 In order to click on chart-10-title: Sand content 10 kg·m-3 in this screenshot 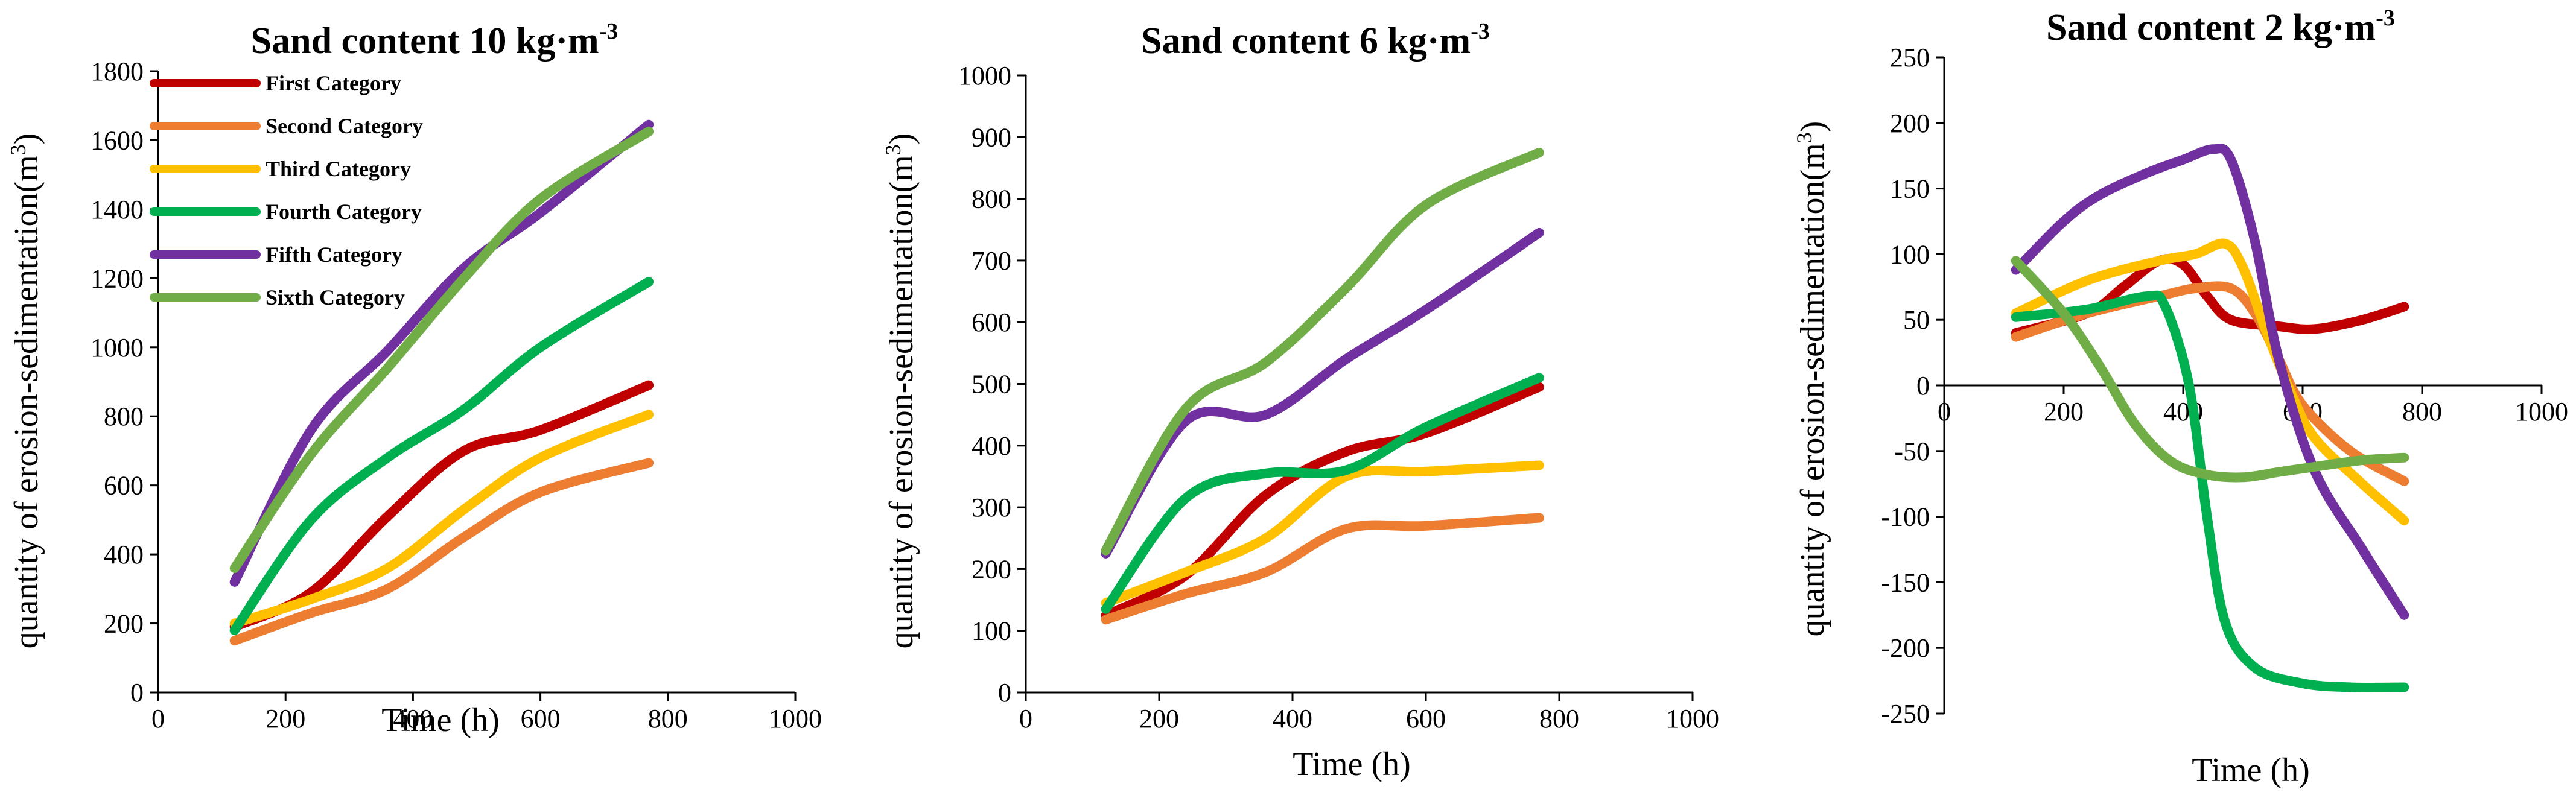, I will do `click(435, 40)`.